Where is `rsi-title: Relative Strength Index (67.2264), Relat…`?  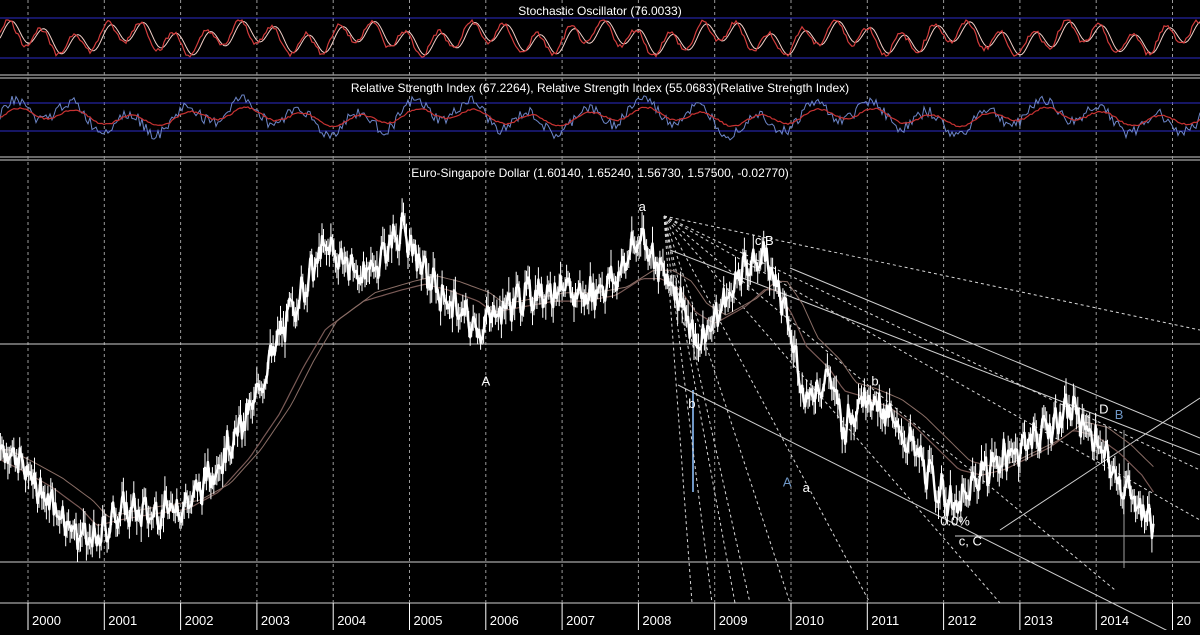 rsi-title: Relative Strength Index (67.2264), Relat… is located at coordinates (600, 88).